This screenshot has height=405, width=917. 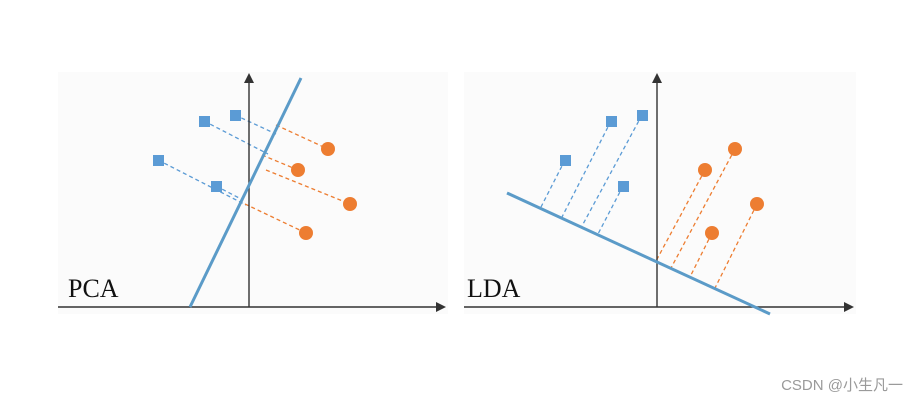 What do you see at coordinates (706, 218) in the screenshot?
I see `lda-circle-projections` at bounding box center [706, 218].